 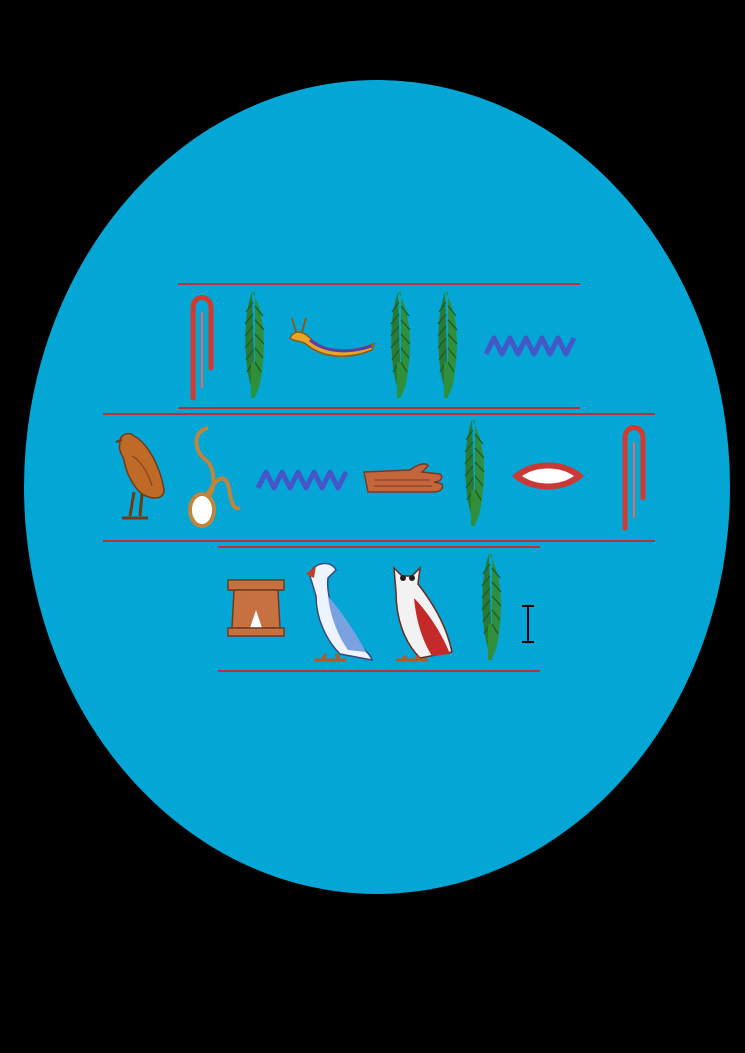 I want to click on quail-chick-glyph, so click(x=140, y=476).